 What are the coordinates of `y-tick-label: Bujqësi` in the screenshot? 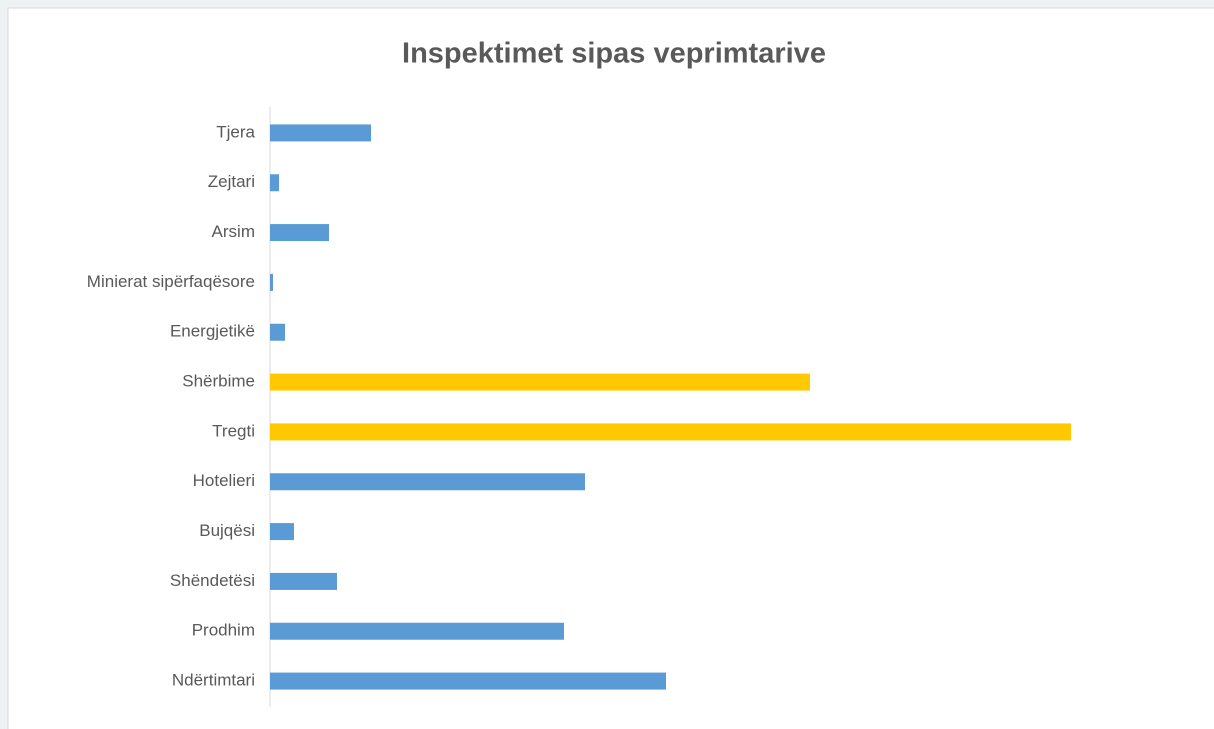 It's located at (227, 530).